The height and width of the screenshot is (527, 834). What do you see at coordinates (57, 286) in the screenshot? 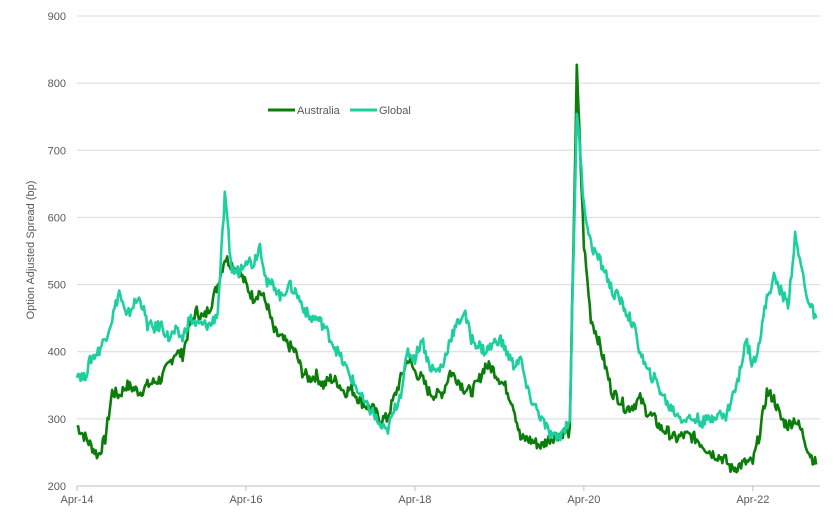
I see `y-tick-label: 500` at bounding box center [57, 286].